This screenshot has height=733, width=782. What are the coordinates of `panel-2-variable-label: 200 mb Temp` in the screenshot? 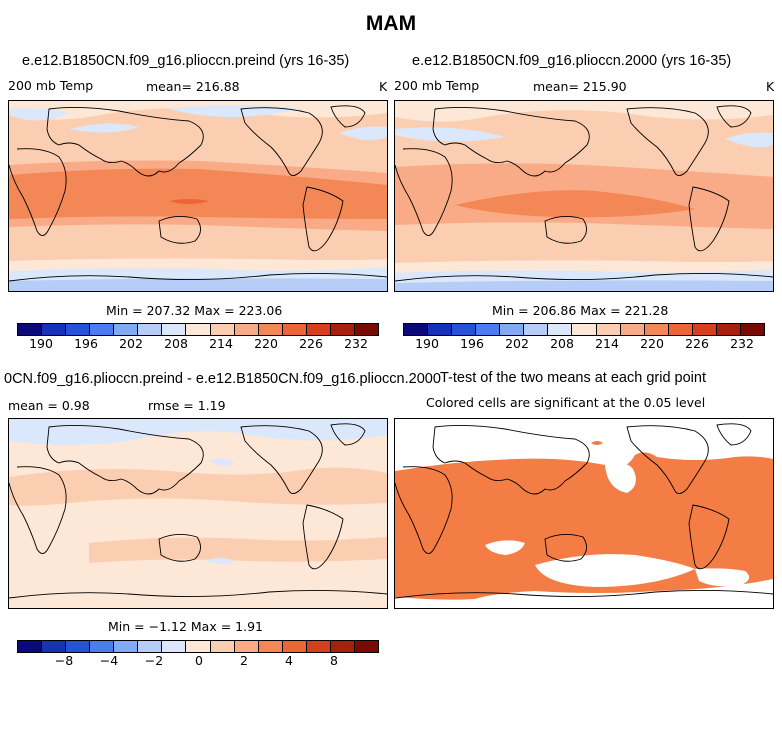 It's located at (437, 85).